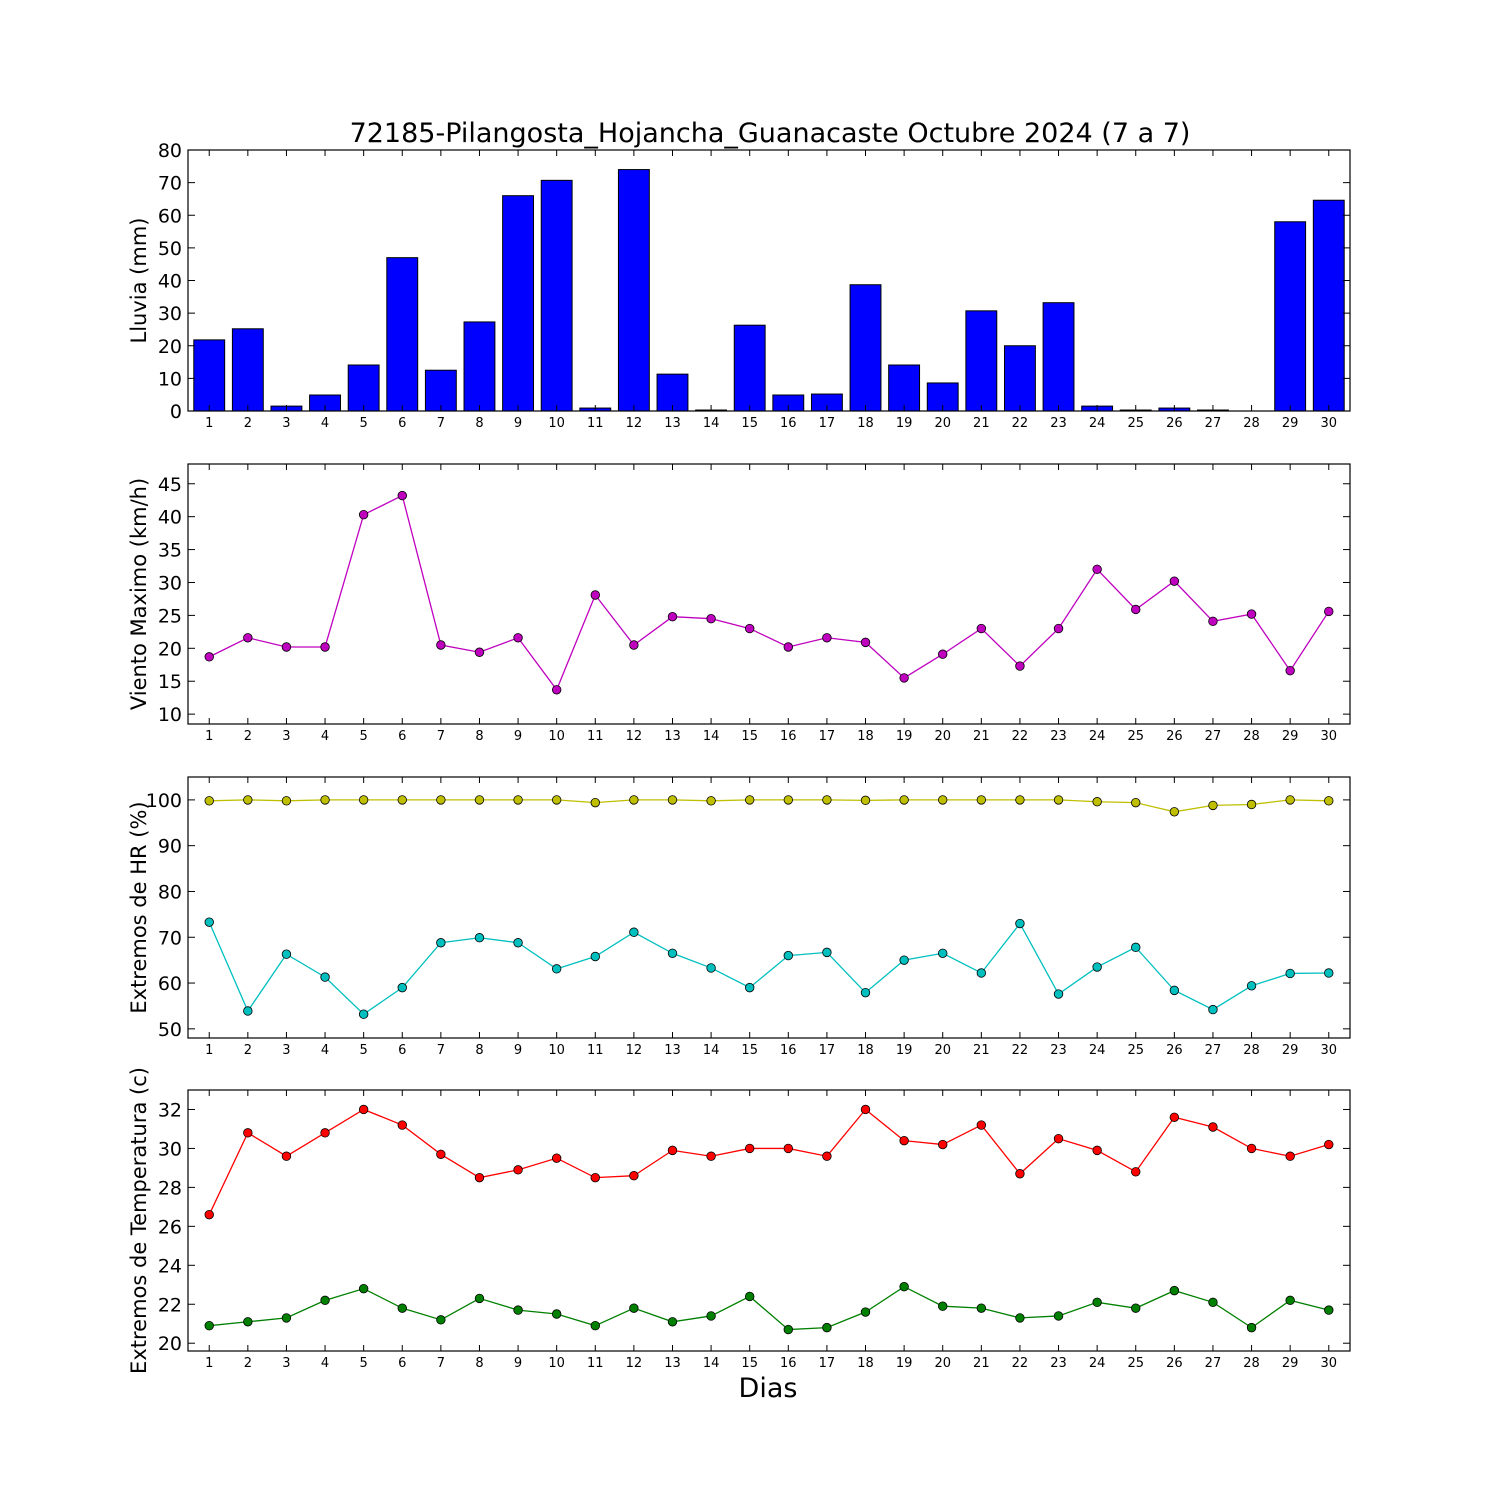  What do you see at coordinates (672, 1363) in the screenshot?
I see `x-tick-label: 13` at bounding box center [672, 1363].